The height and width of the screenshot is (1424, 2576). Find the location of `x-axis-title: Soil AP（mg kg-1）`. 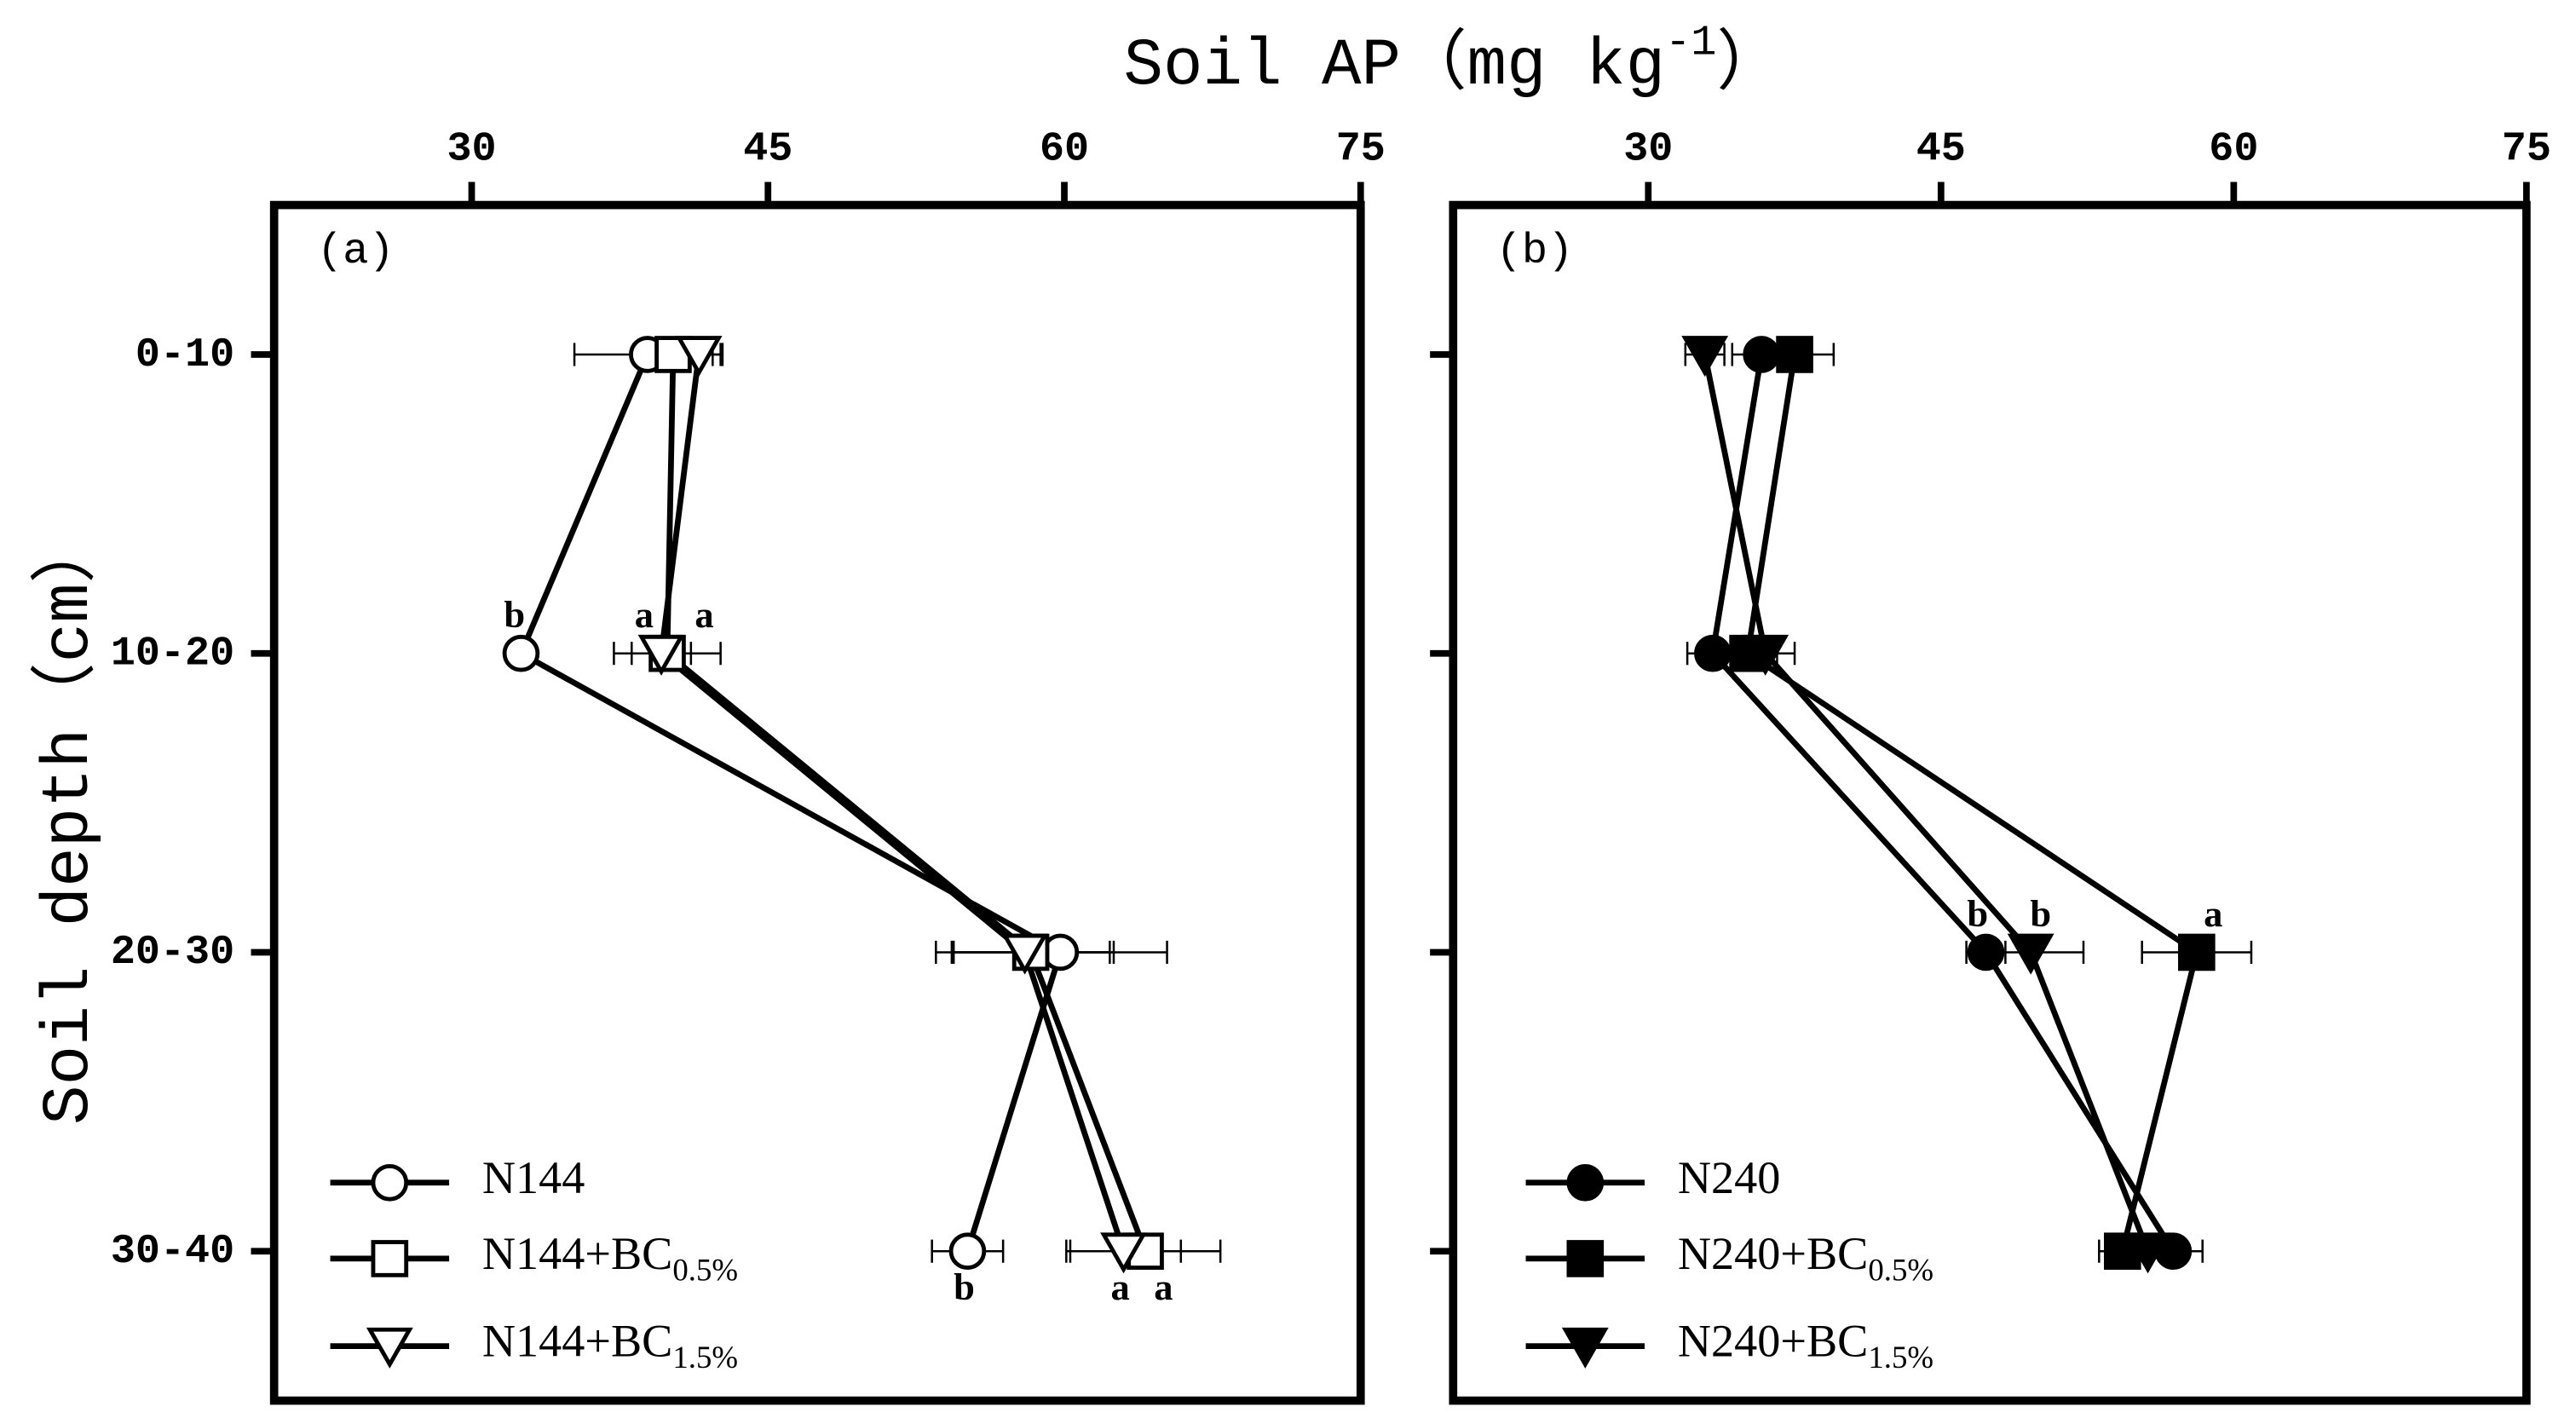

x-axis-title: Soil AP（mg kg-1） is located at coordinates (1453, 62).